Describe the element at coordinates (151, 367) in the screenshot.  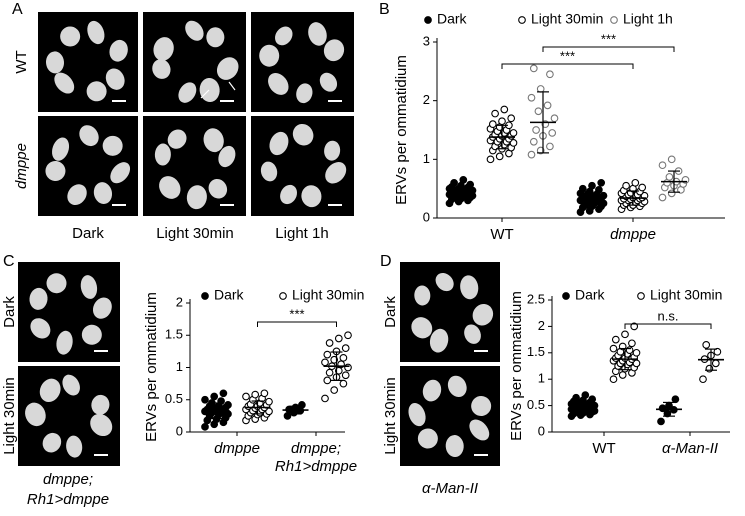
I see `y-axis-label: ERVs per ommatidium` at that location.